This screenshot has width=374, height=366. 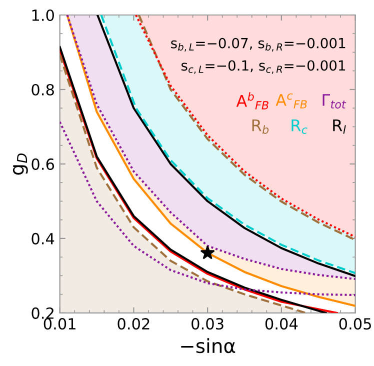 I want to click on y-tick-label: 0.8, so click(x=43, y=90).